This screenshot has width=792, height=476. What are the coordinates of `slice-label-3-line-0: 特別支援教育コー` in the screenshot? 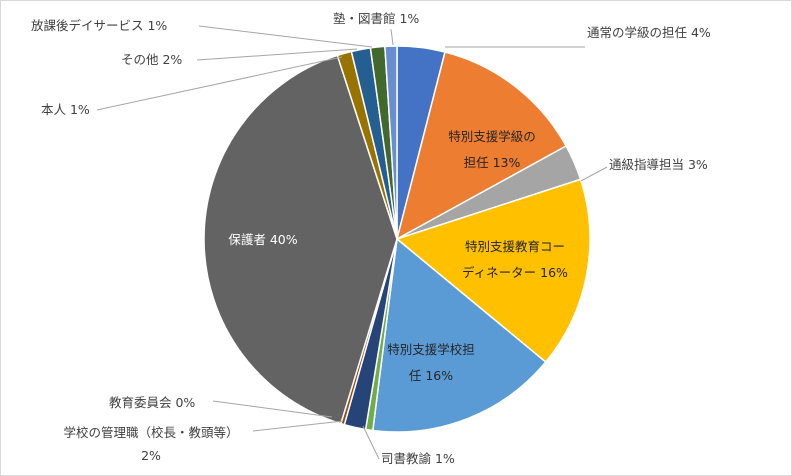 It's located at (515, 246).